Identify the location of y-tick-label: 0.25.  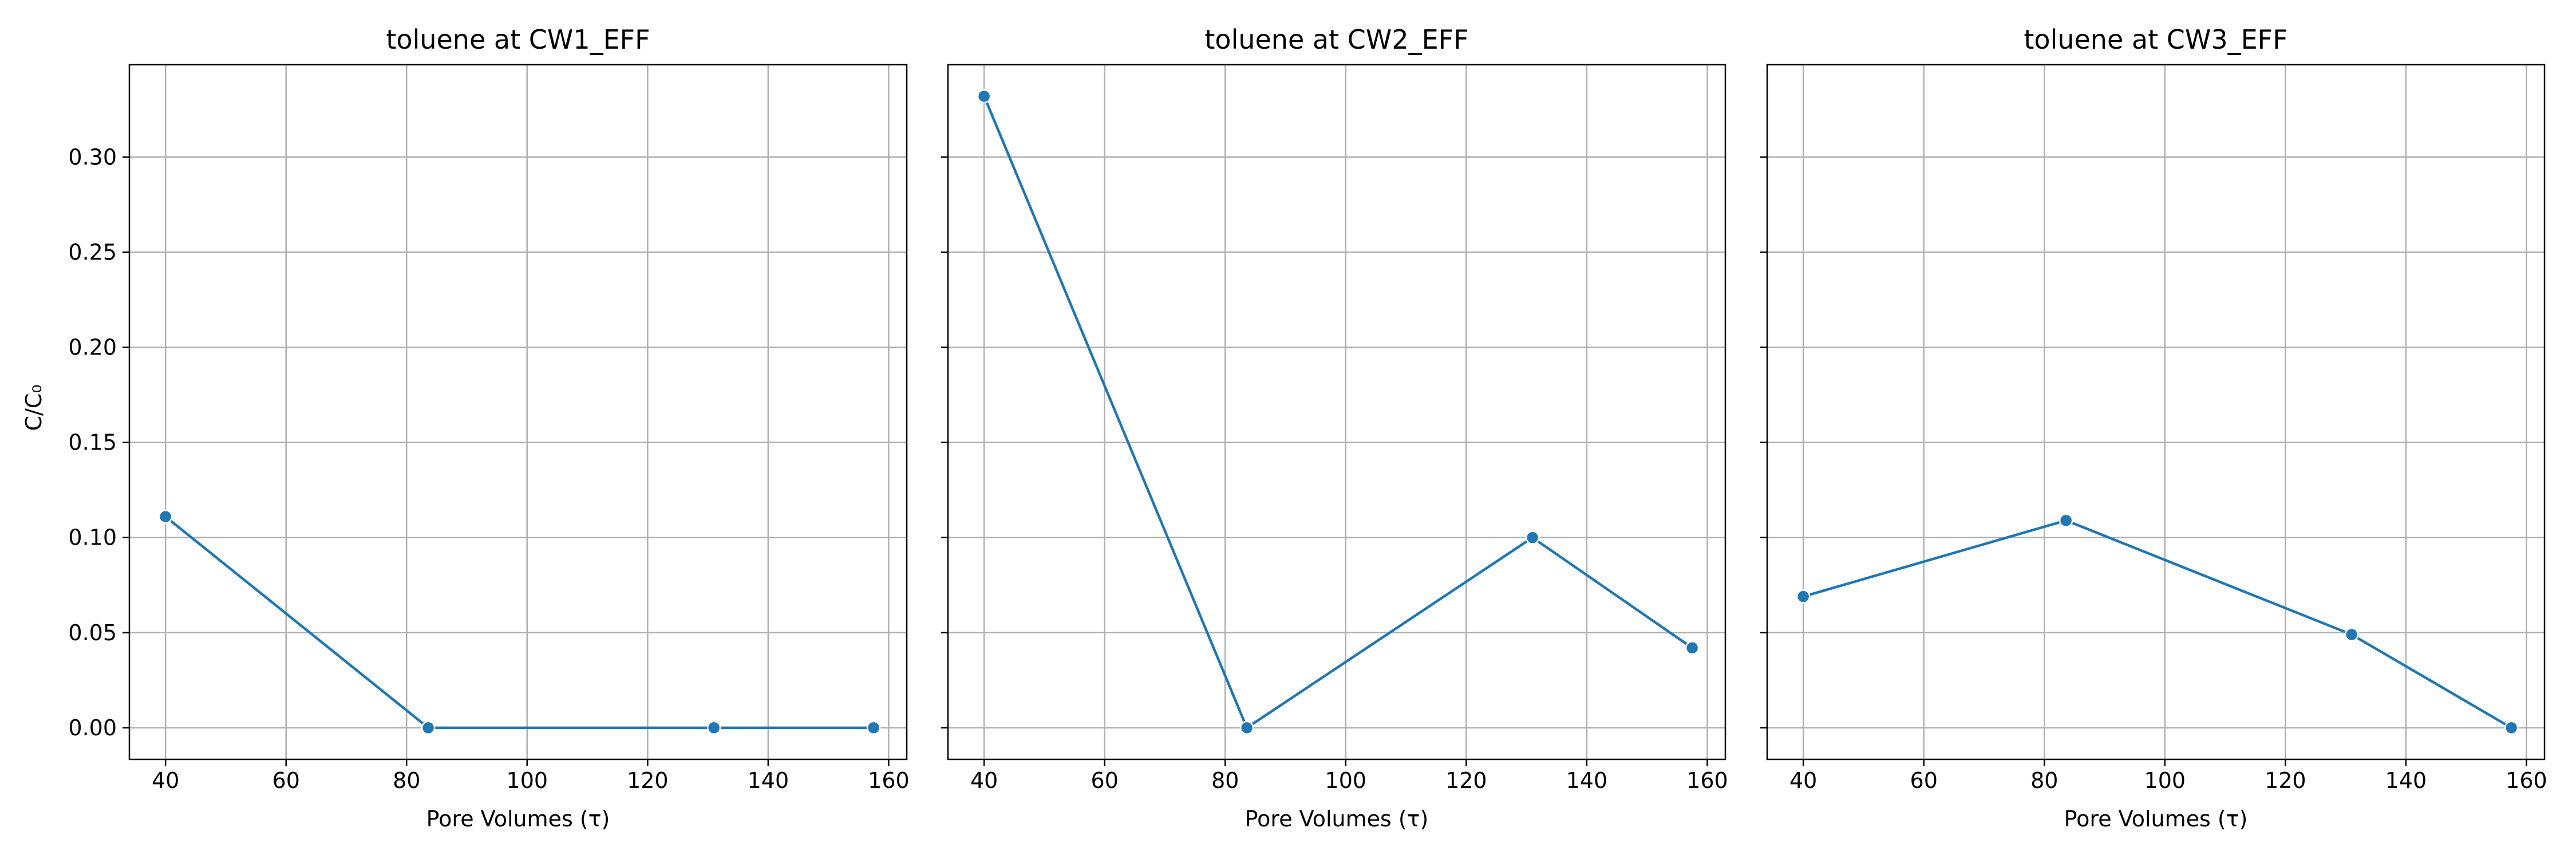
(92, 252).